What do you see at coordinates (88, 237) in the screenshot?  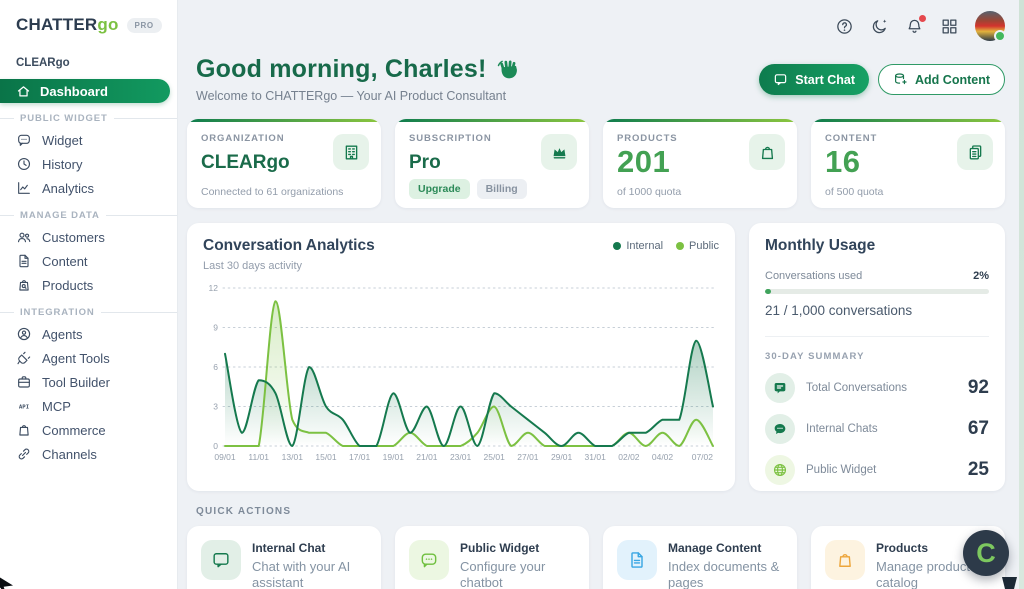 I see `sidebar-item-customers: Customers` at bounding box center [88, 237].